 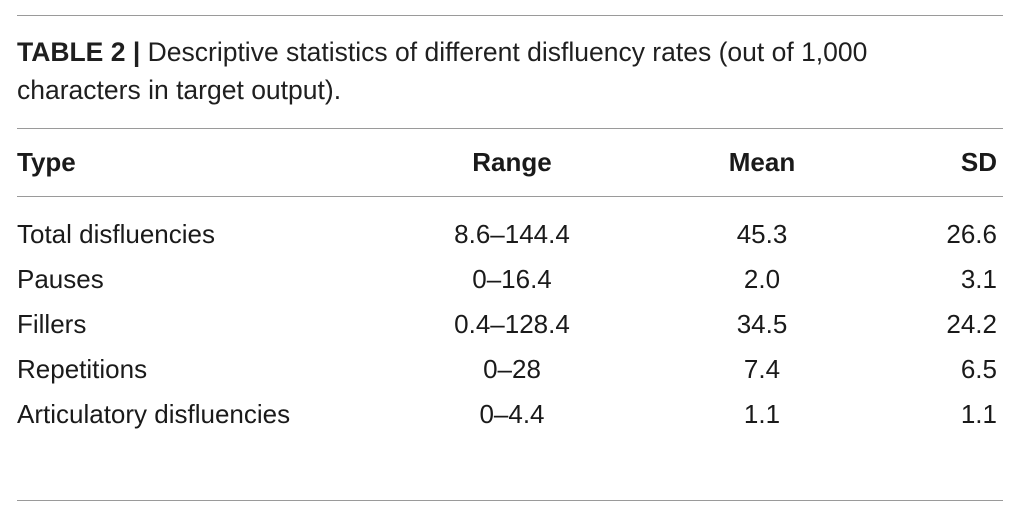 I want to click on cell-sd: 26.6, so click(x=971, y=234).